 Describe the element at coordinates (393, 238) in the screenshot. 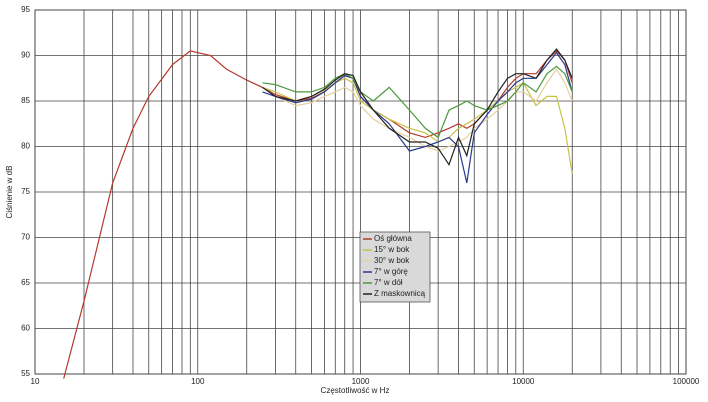

I see `legend-label: Oś główna` at that location.